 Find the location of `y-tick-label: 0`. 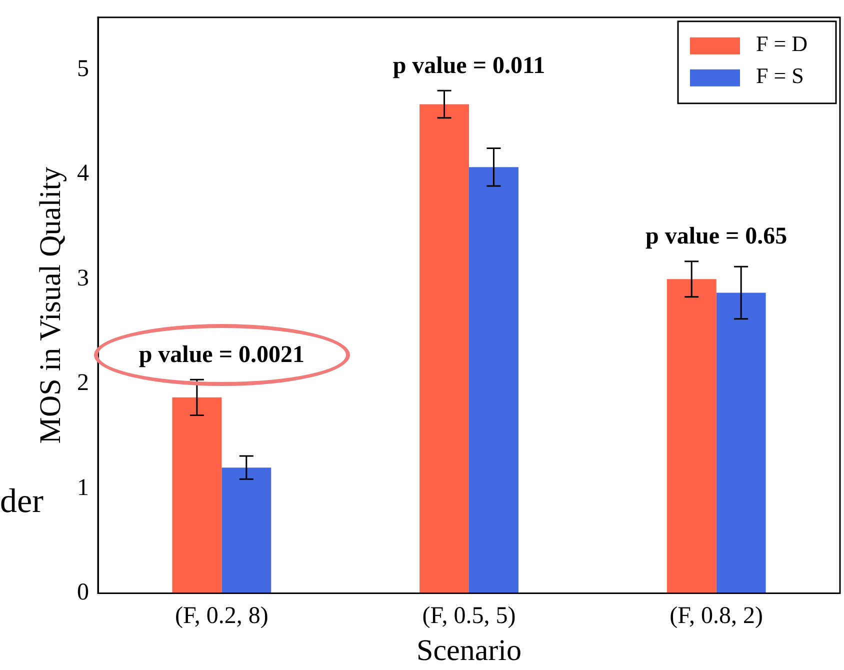

y-tick-label: 0 is located at coordinates (83, 592).